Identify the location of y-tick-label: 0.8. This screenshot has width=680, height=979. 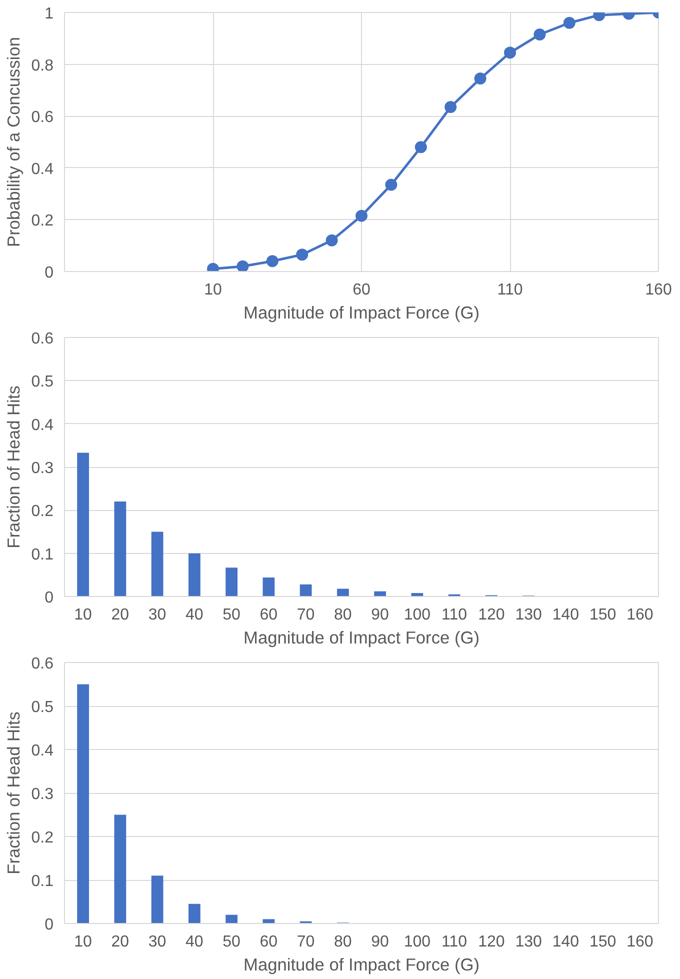
(42, 65).